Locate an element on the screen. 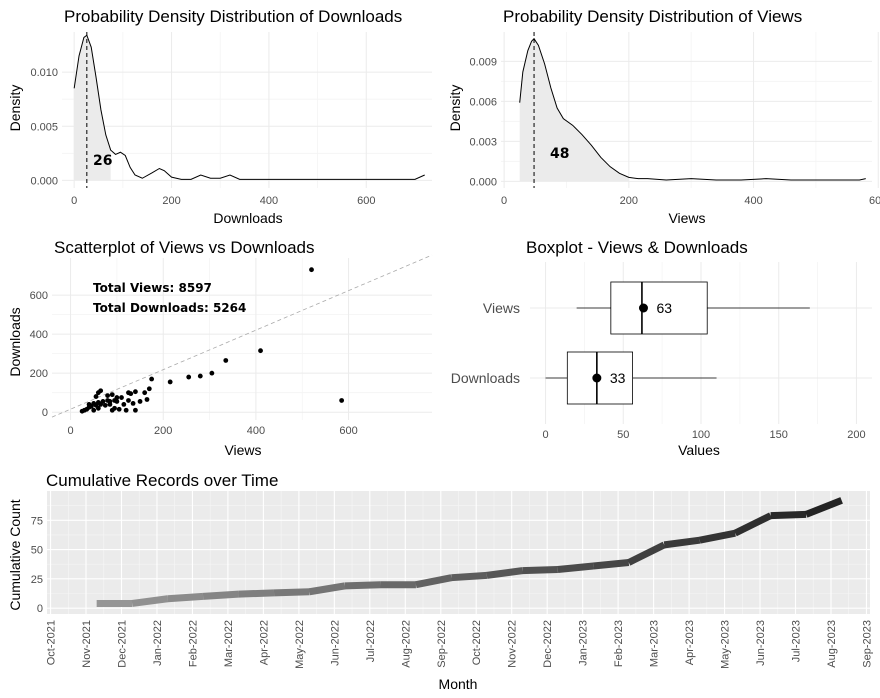 The height and width of the screenshot is (698, 880). total-views-annotation: Total Views: 8597 is located at coordinates (152, 288).